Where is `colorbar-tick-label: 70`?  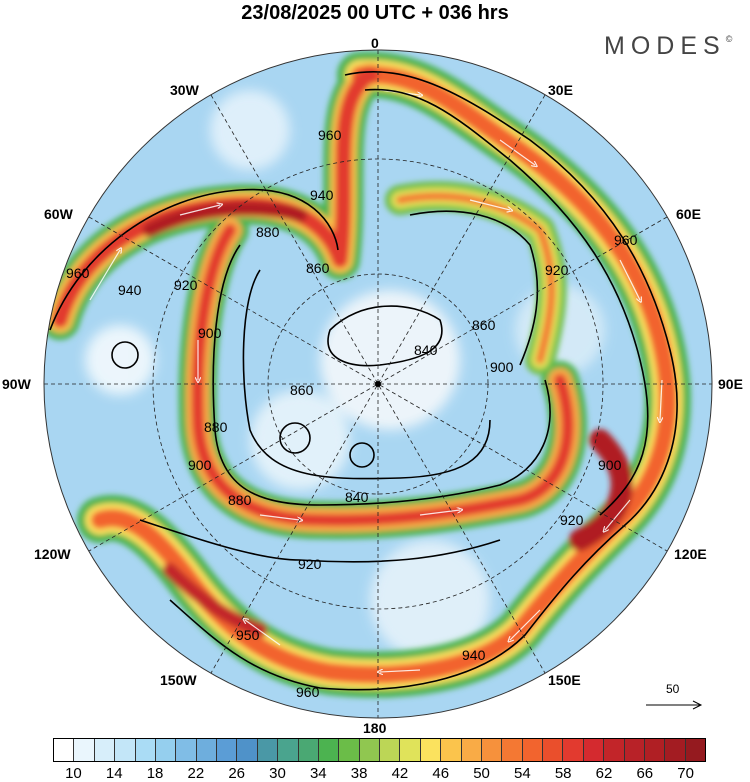
colorbar-tick-label: 70 is located at coordinates (685, 773).